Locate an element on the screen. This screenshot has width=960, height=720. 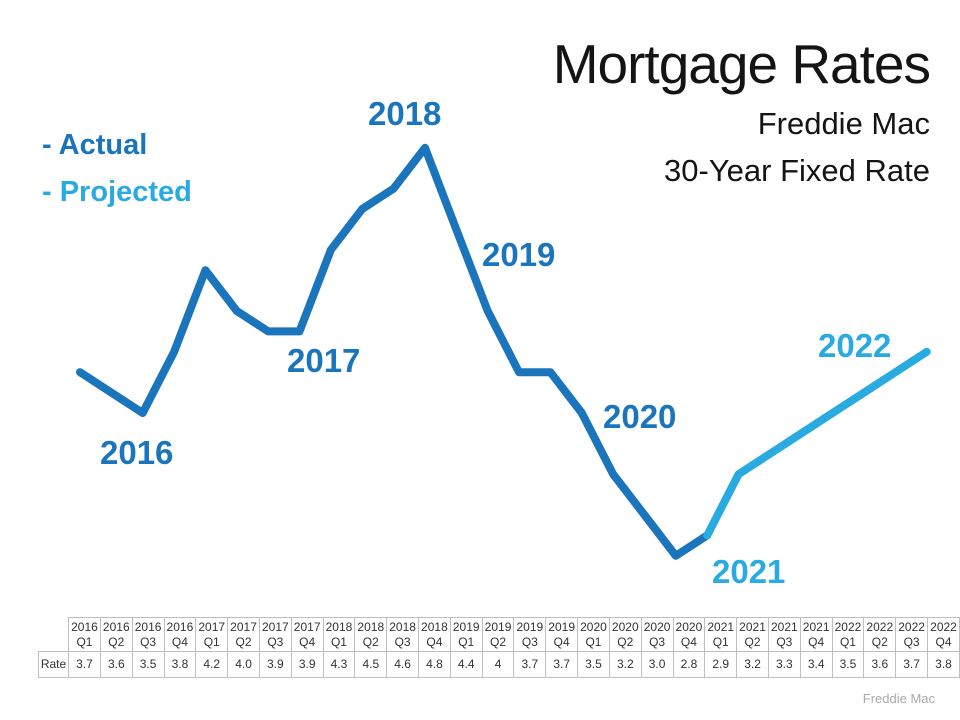
quarter-header-cell: 2017 Q1 is located at coordinates (212, 634).